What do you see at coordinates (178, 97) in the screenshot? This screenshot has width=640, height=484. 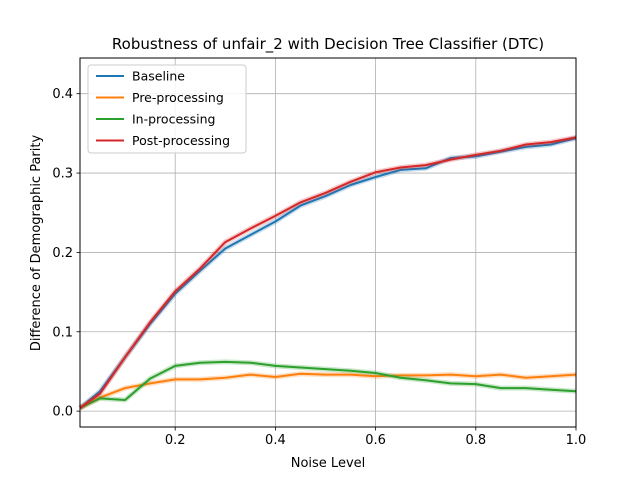 I see `legend-entry-label: Pre-processing` at bounding box center [178, 97].